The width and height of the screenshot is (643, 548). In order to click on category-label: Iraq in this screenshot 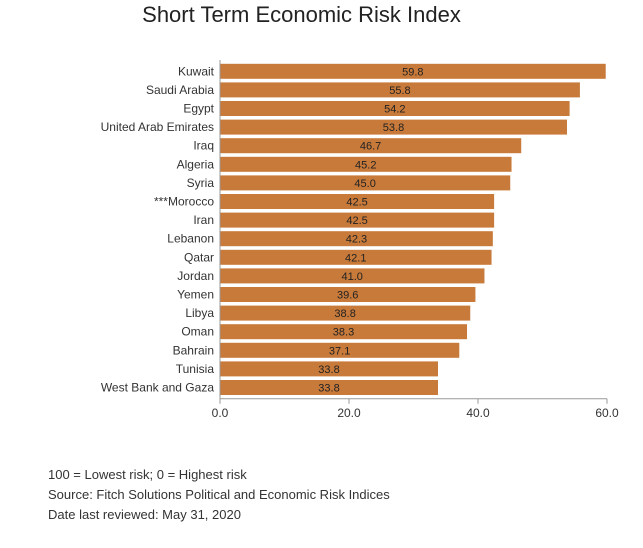, I will do `click(203, 146)`.